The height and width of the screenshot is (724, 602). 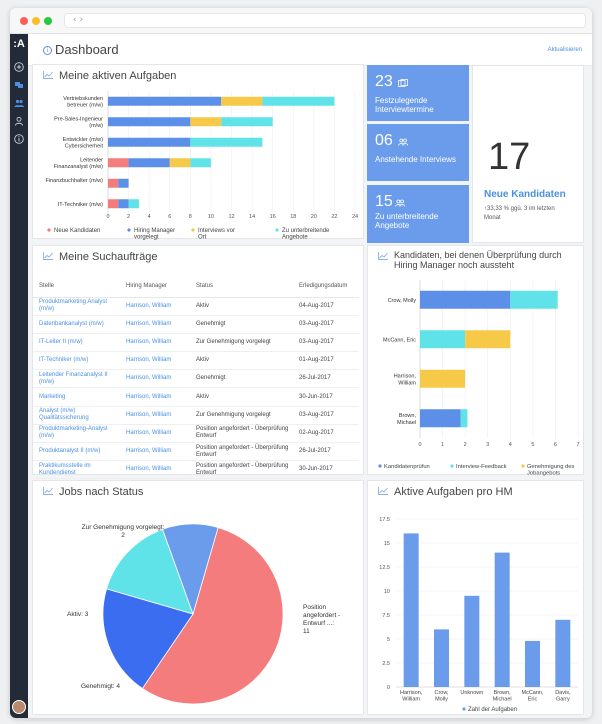 I want to click on address-bar: ‹ ›, so click(x=325, y=20).